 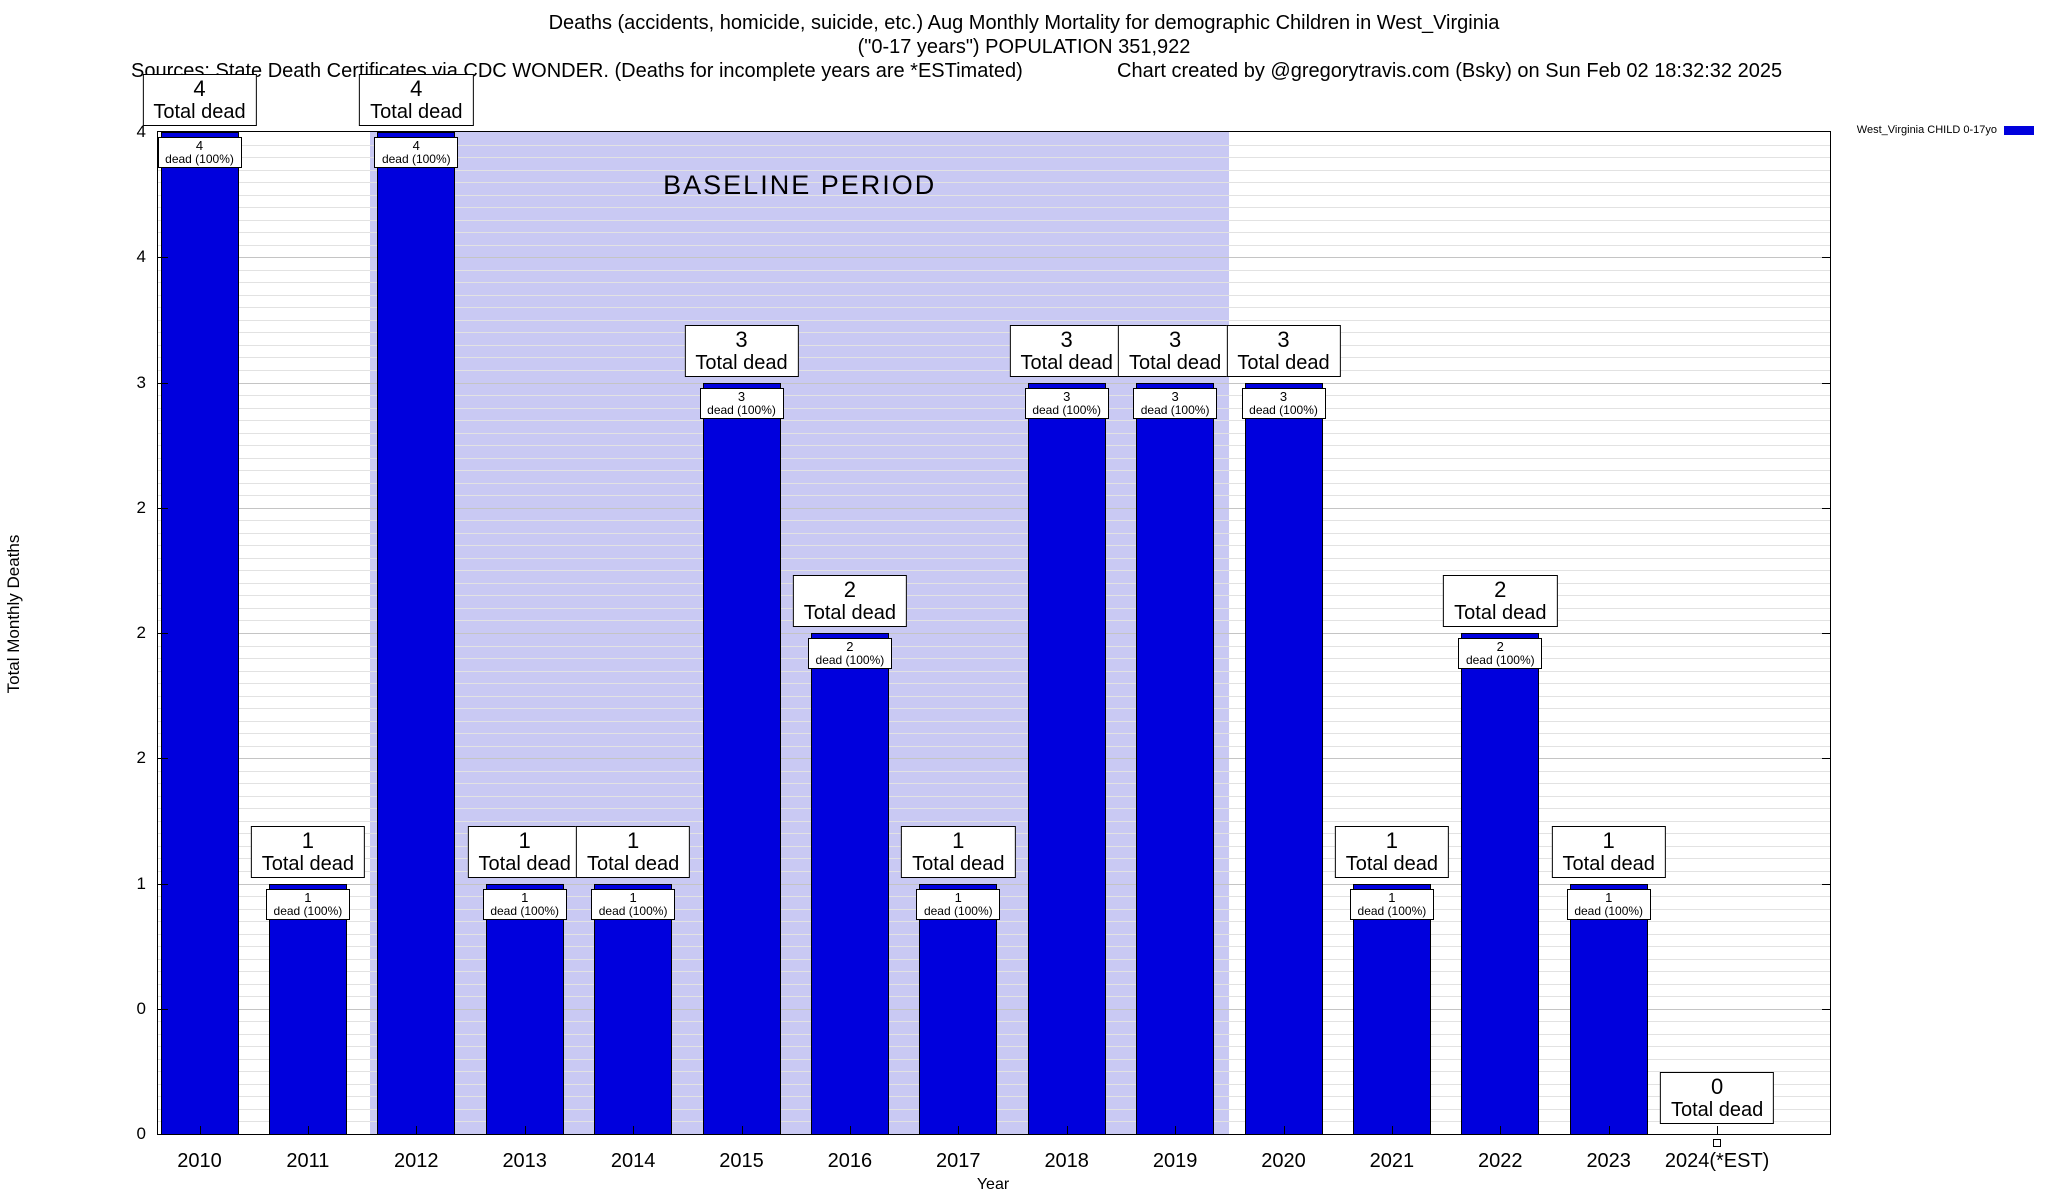 What do you see at coordinates (308, 840) in the screenshot?
I see `total-dead-callout-2011-value: 1` at bounding box center [308, 840].